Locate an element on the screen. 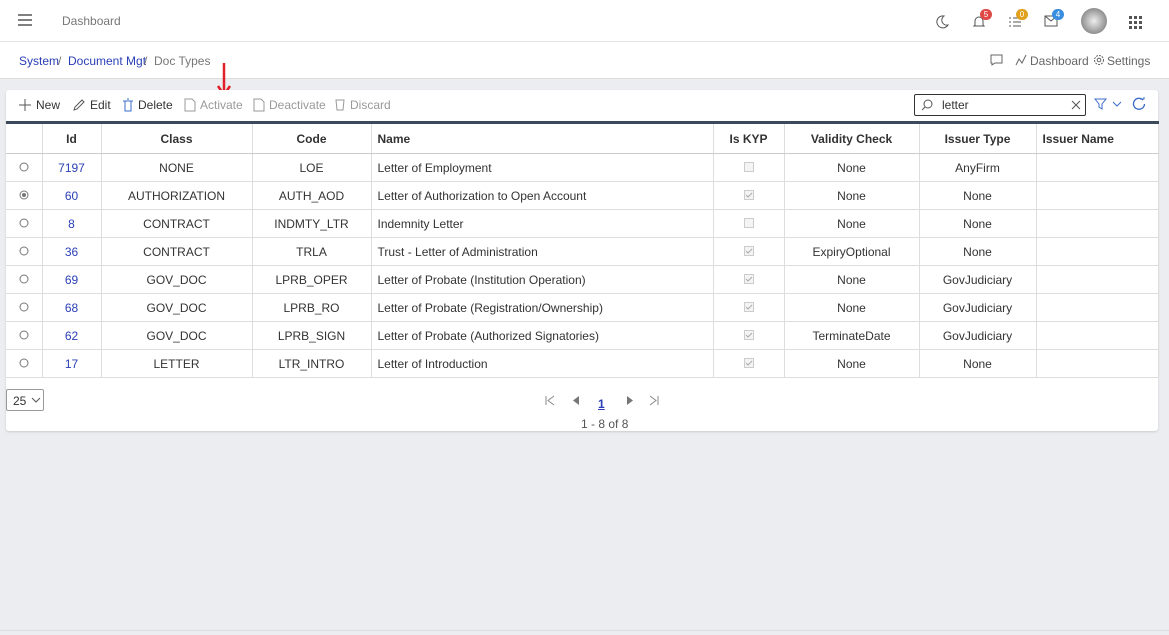 Image resolution: width=1169 pixels, height=635 pixels. id-link: 7197 is located at coordinates (71, 167).